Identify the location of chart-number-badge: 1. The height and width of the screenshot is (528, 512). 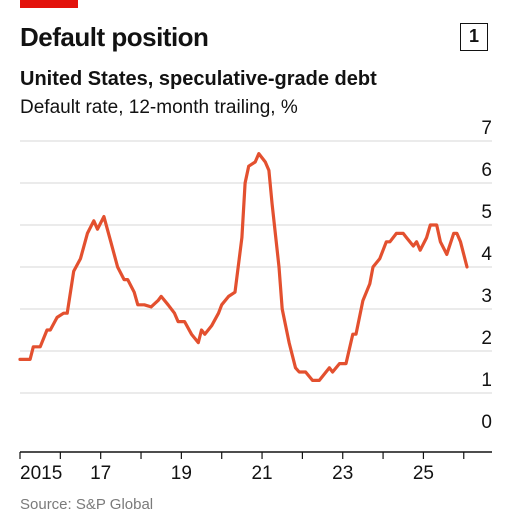
(474, 37).